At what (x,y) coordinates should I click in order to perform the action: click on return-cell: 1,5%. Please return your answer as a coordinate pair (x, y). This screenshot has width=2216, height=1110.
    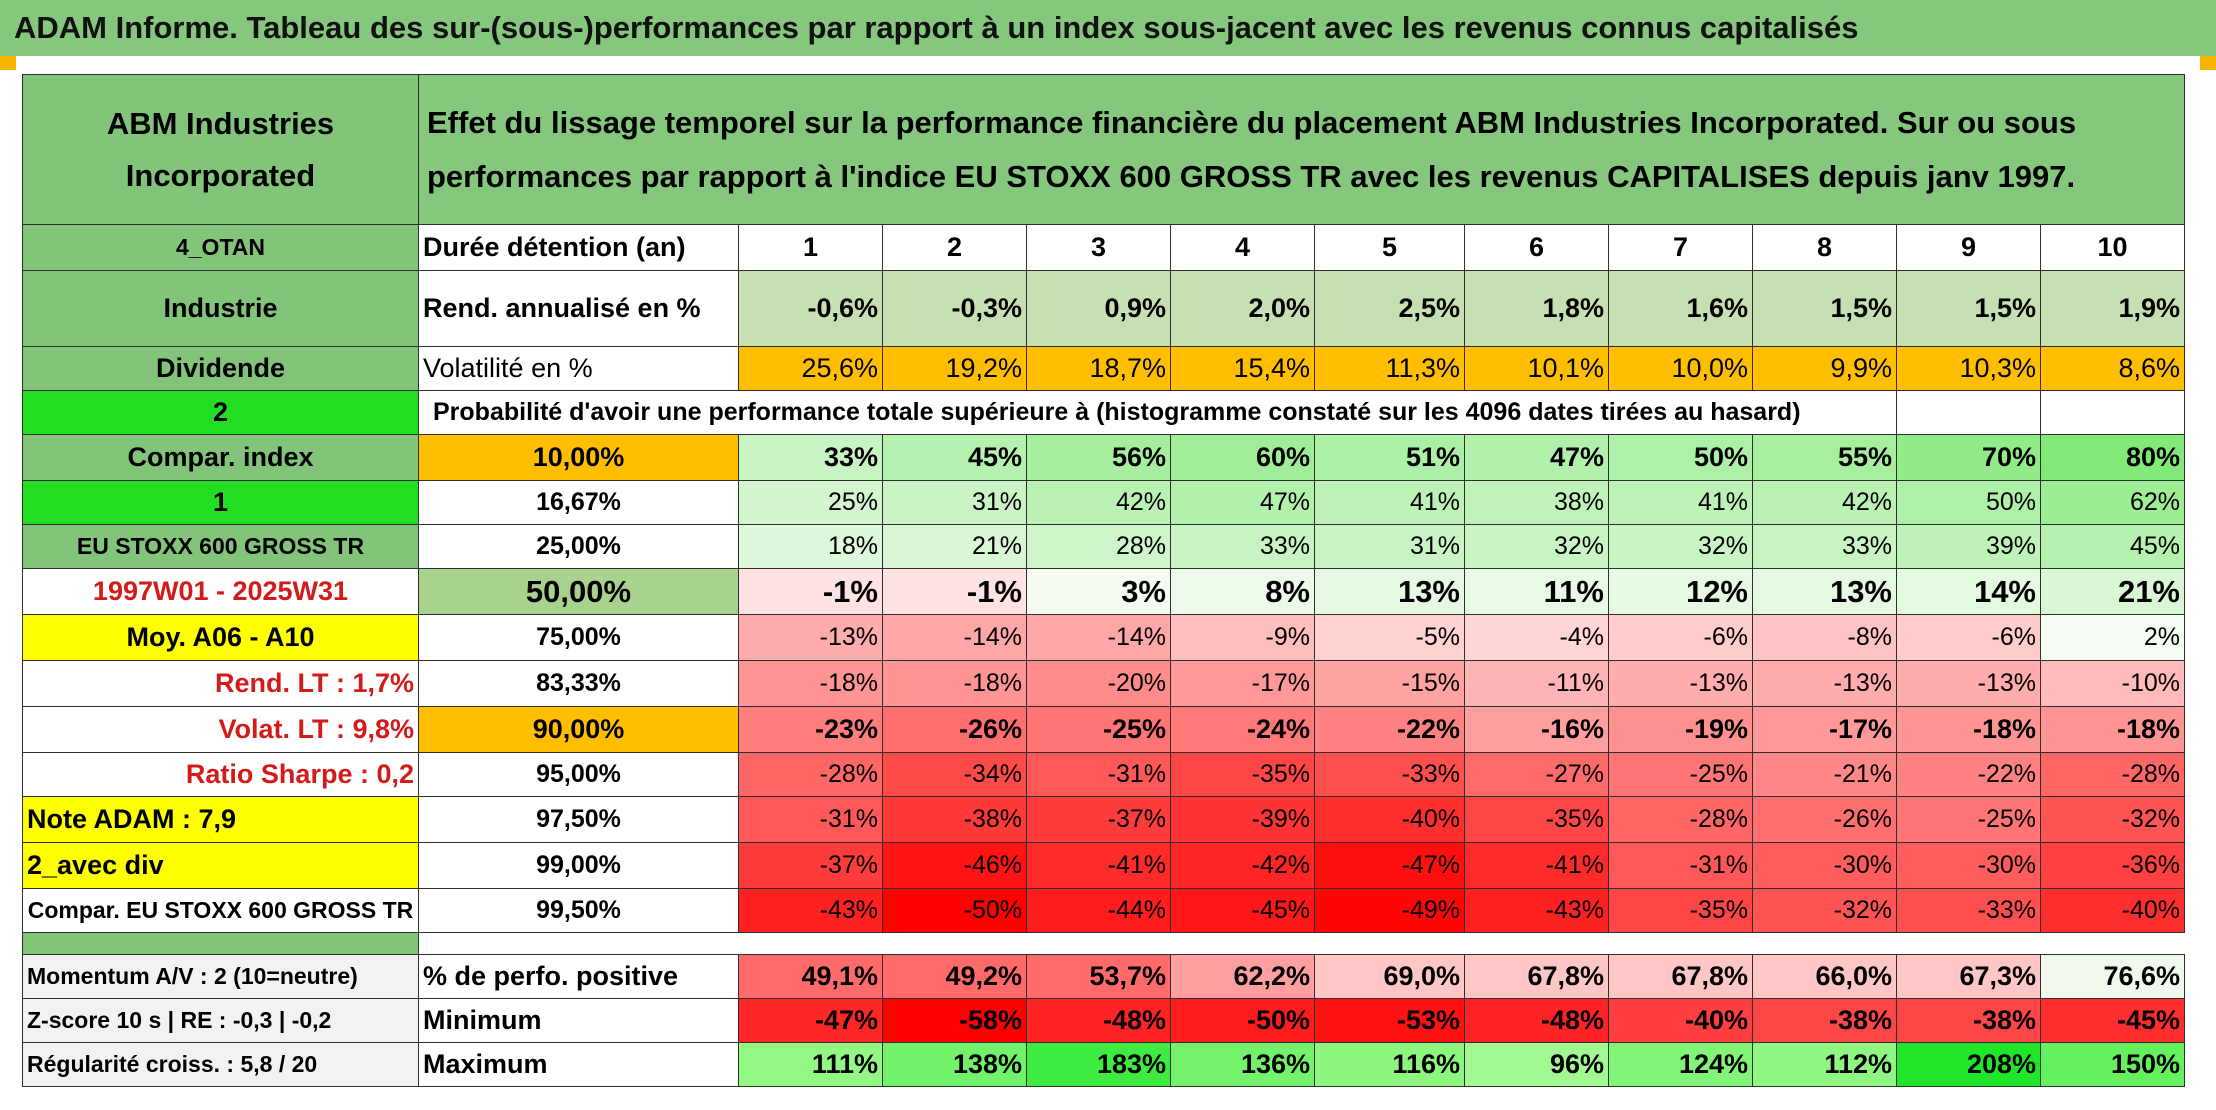
    Looking at the image, I should click on (1968, 308).